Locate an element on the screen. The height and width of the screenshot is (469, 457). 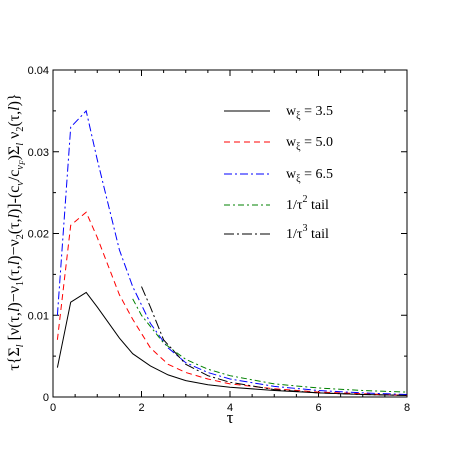
y-tick-label: 0.03 is located at coordinates (38, 153).